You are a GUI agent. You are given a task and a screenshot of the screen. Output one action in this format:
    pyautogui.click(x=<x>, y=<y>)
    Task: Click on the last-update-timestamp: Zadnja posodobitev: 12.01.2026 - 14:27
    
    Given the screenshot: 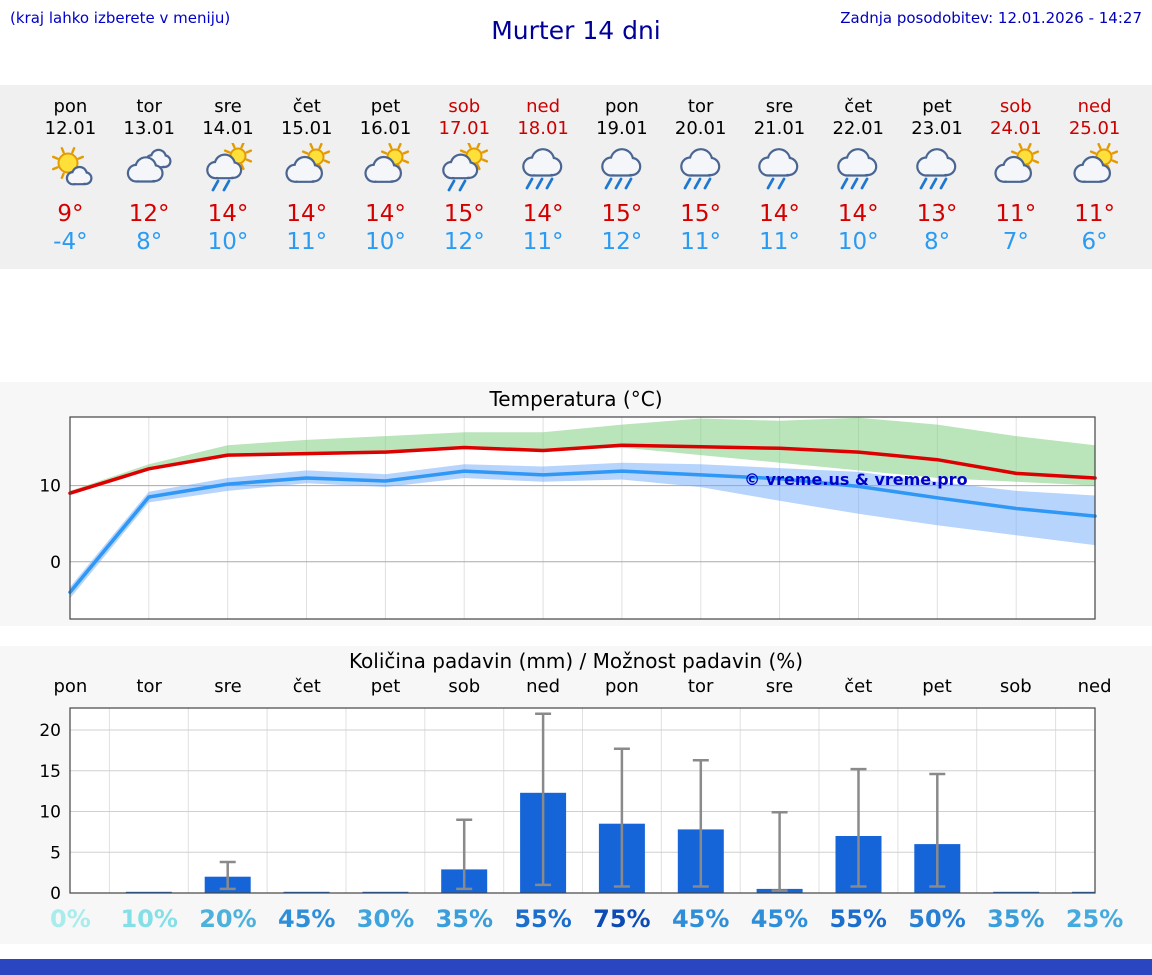 What is the action you would take?
    pyautogui.click(x=991, y=18)
    